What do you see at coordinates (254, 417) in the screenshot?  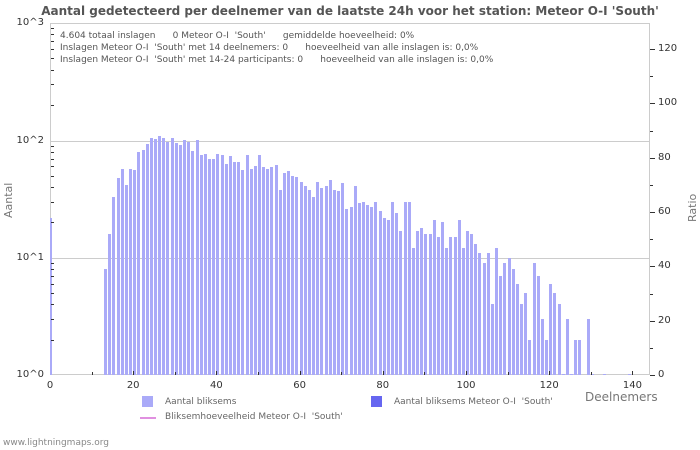 I see `legend-label-ratio: Bliksemhoeveelheid Meteor O-I 'South'` at bounding box center [254, 417].